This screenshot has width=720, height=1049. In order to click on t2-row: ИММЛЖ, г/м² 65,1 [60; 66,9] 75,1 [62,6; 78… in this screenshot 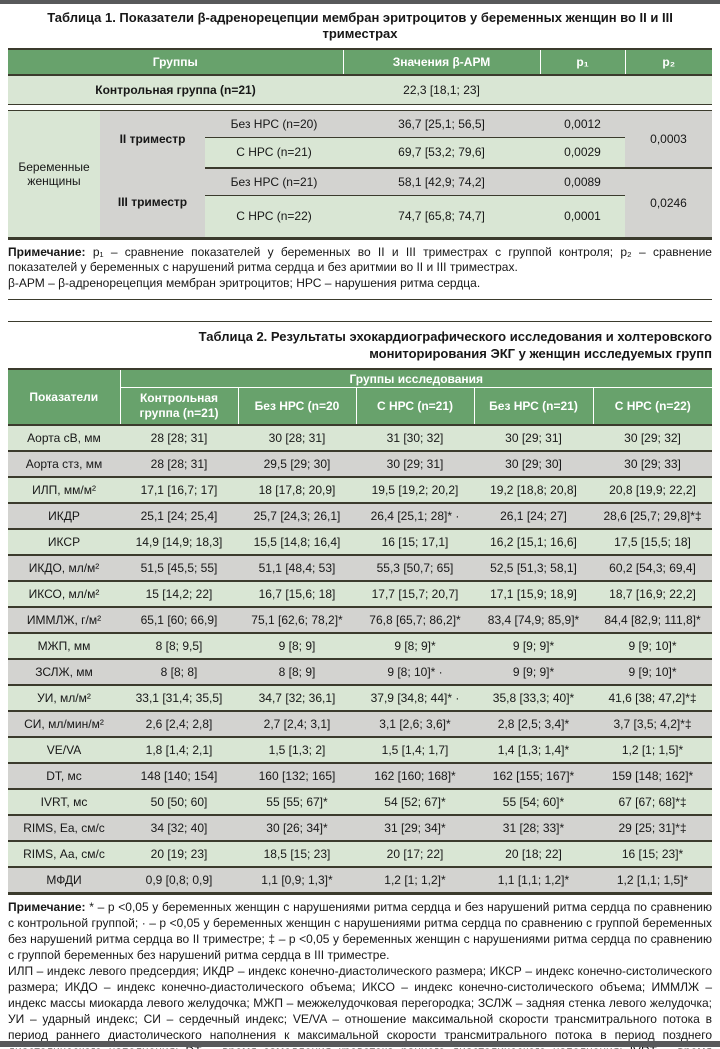, I will do `click(360, 621)`.